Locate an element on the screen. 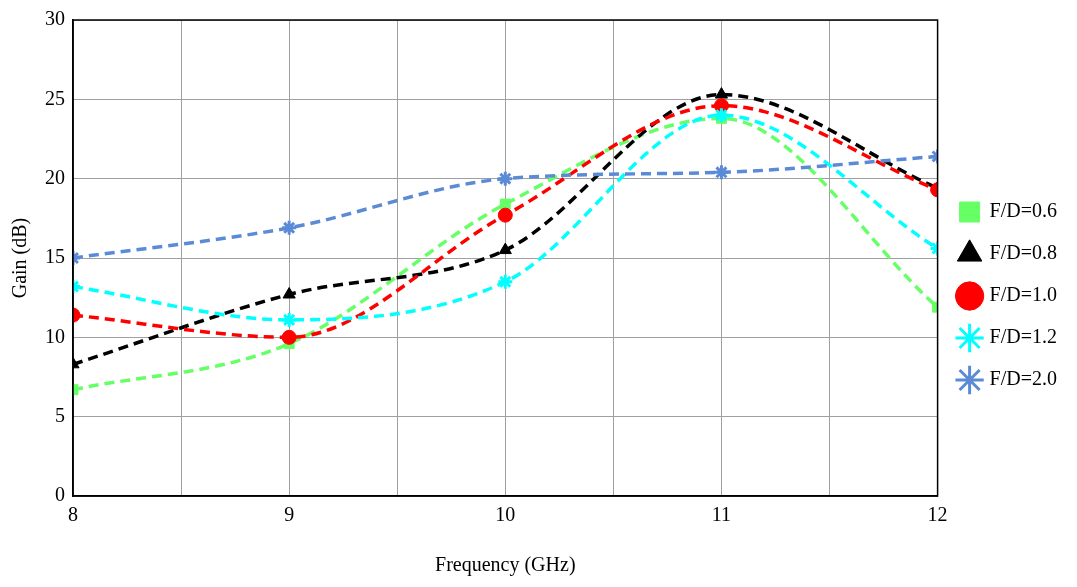 This screenshot has height=587, width=1077. y-axis-title: Gain (dB) is located at coordinates (20, 258).